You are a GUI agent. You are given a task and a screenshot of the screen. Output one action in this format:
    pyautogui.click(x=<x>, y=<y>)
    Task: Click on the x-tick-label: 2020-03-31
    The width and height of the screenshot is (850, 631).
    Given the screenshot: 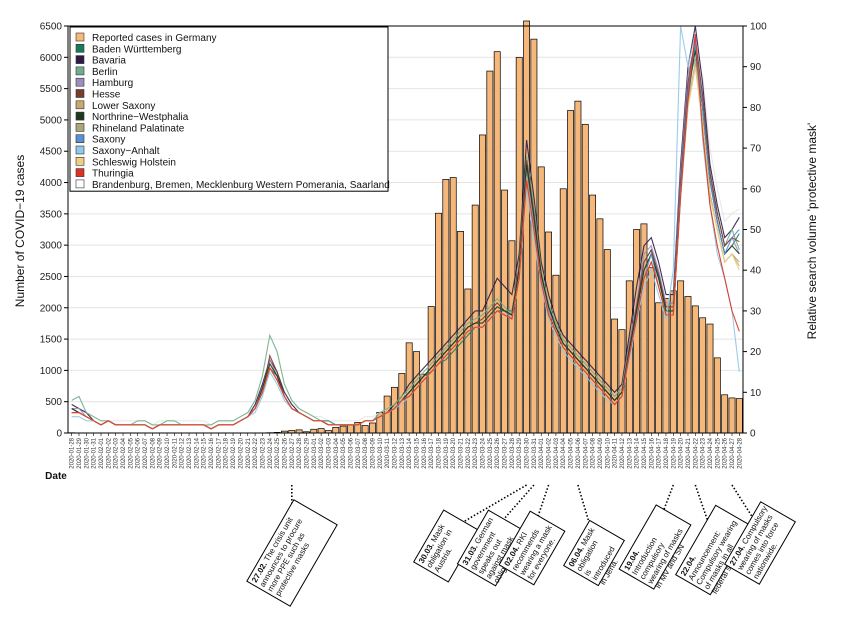 What is the action you would take?
    pyautogui.click(x=535, y=452)
    